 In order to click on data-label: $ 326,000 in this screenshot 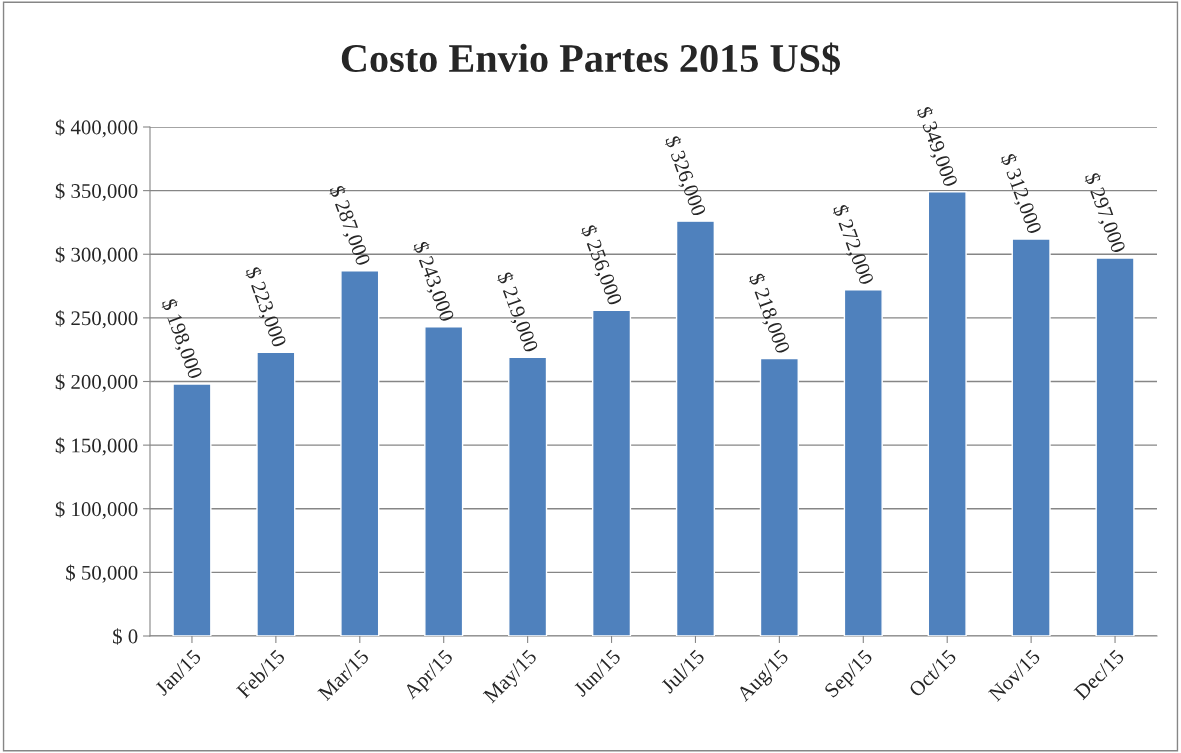, I will do `click(685, 176)`.